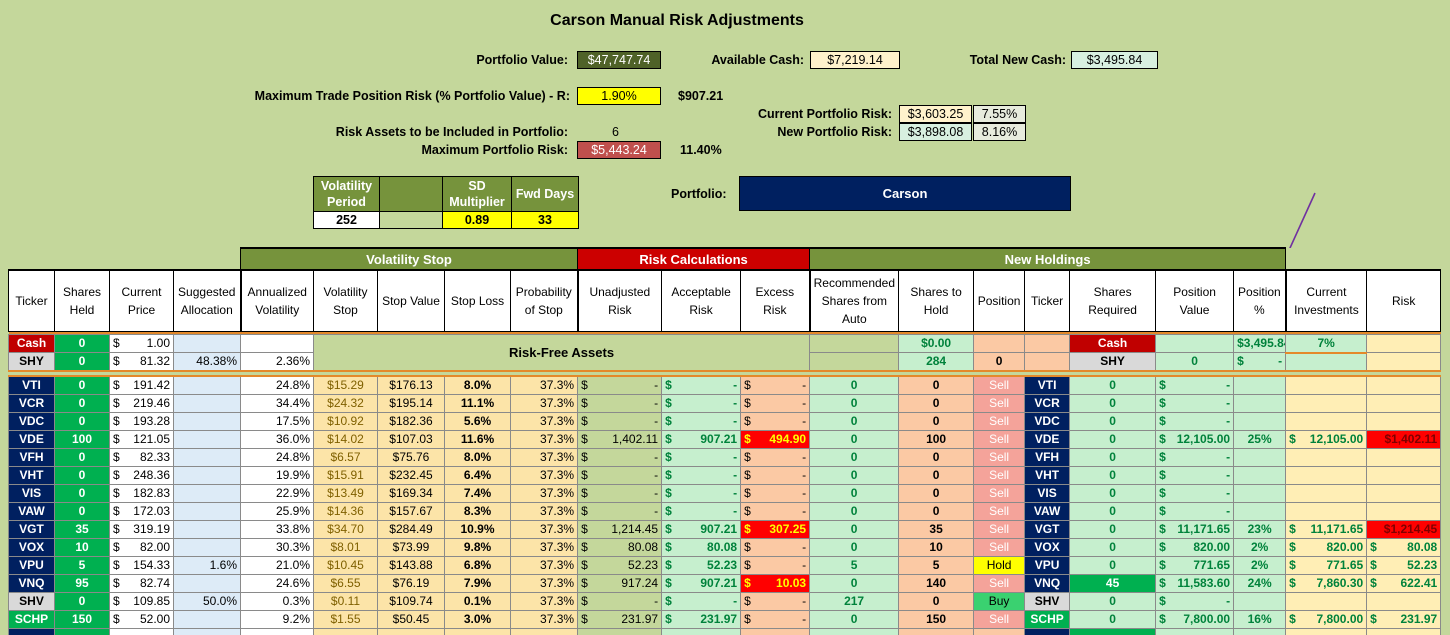 The image size is (1450, 635). What do you see at coordinates (544, 475) in the screenshot?
I see `probability-of-stop-cell: 37.3%` at bounding box center [544, 475].